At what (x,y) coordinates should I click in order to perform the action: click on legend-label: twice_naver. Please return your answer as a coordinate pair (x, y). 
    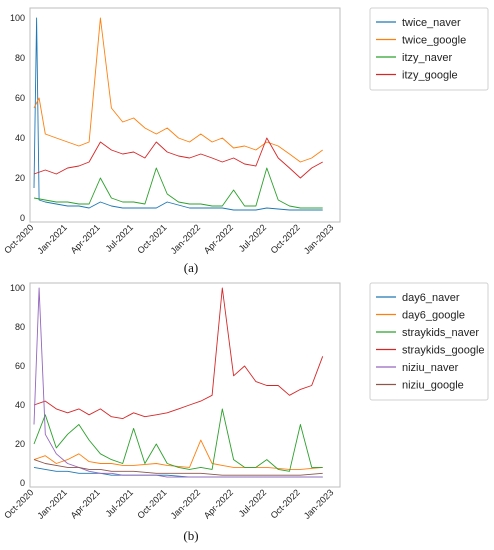
    Looking at the image, I should click on (431, 23).